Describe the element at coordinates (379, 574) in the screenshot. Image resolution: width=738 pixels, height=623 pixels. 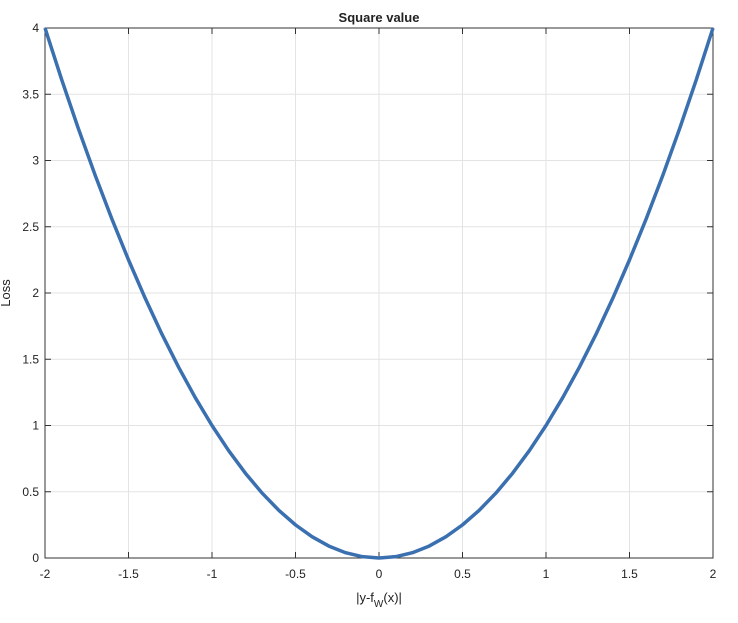
I see `x-tick-label: 0` at that location.